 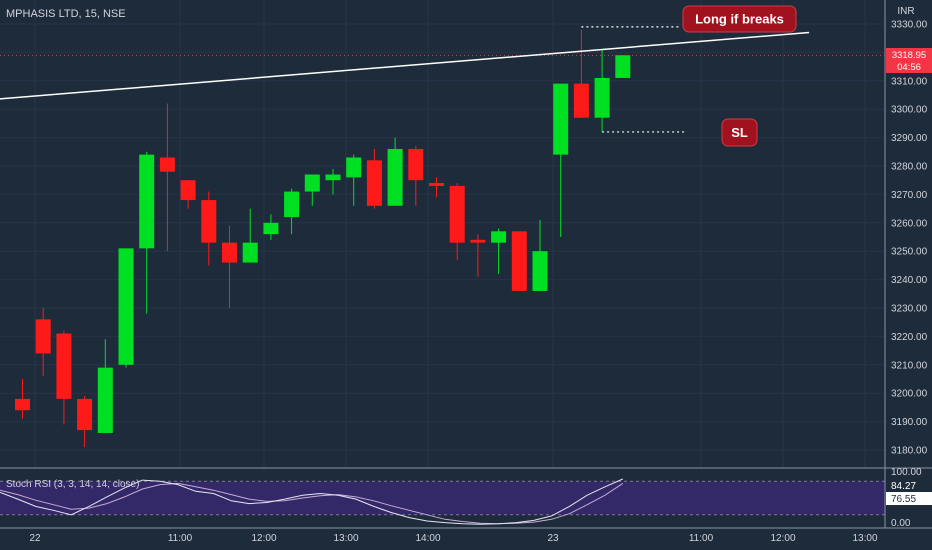 I want to click on x-tick-label: 22, so click(x=35, y=538).